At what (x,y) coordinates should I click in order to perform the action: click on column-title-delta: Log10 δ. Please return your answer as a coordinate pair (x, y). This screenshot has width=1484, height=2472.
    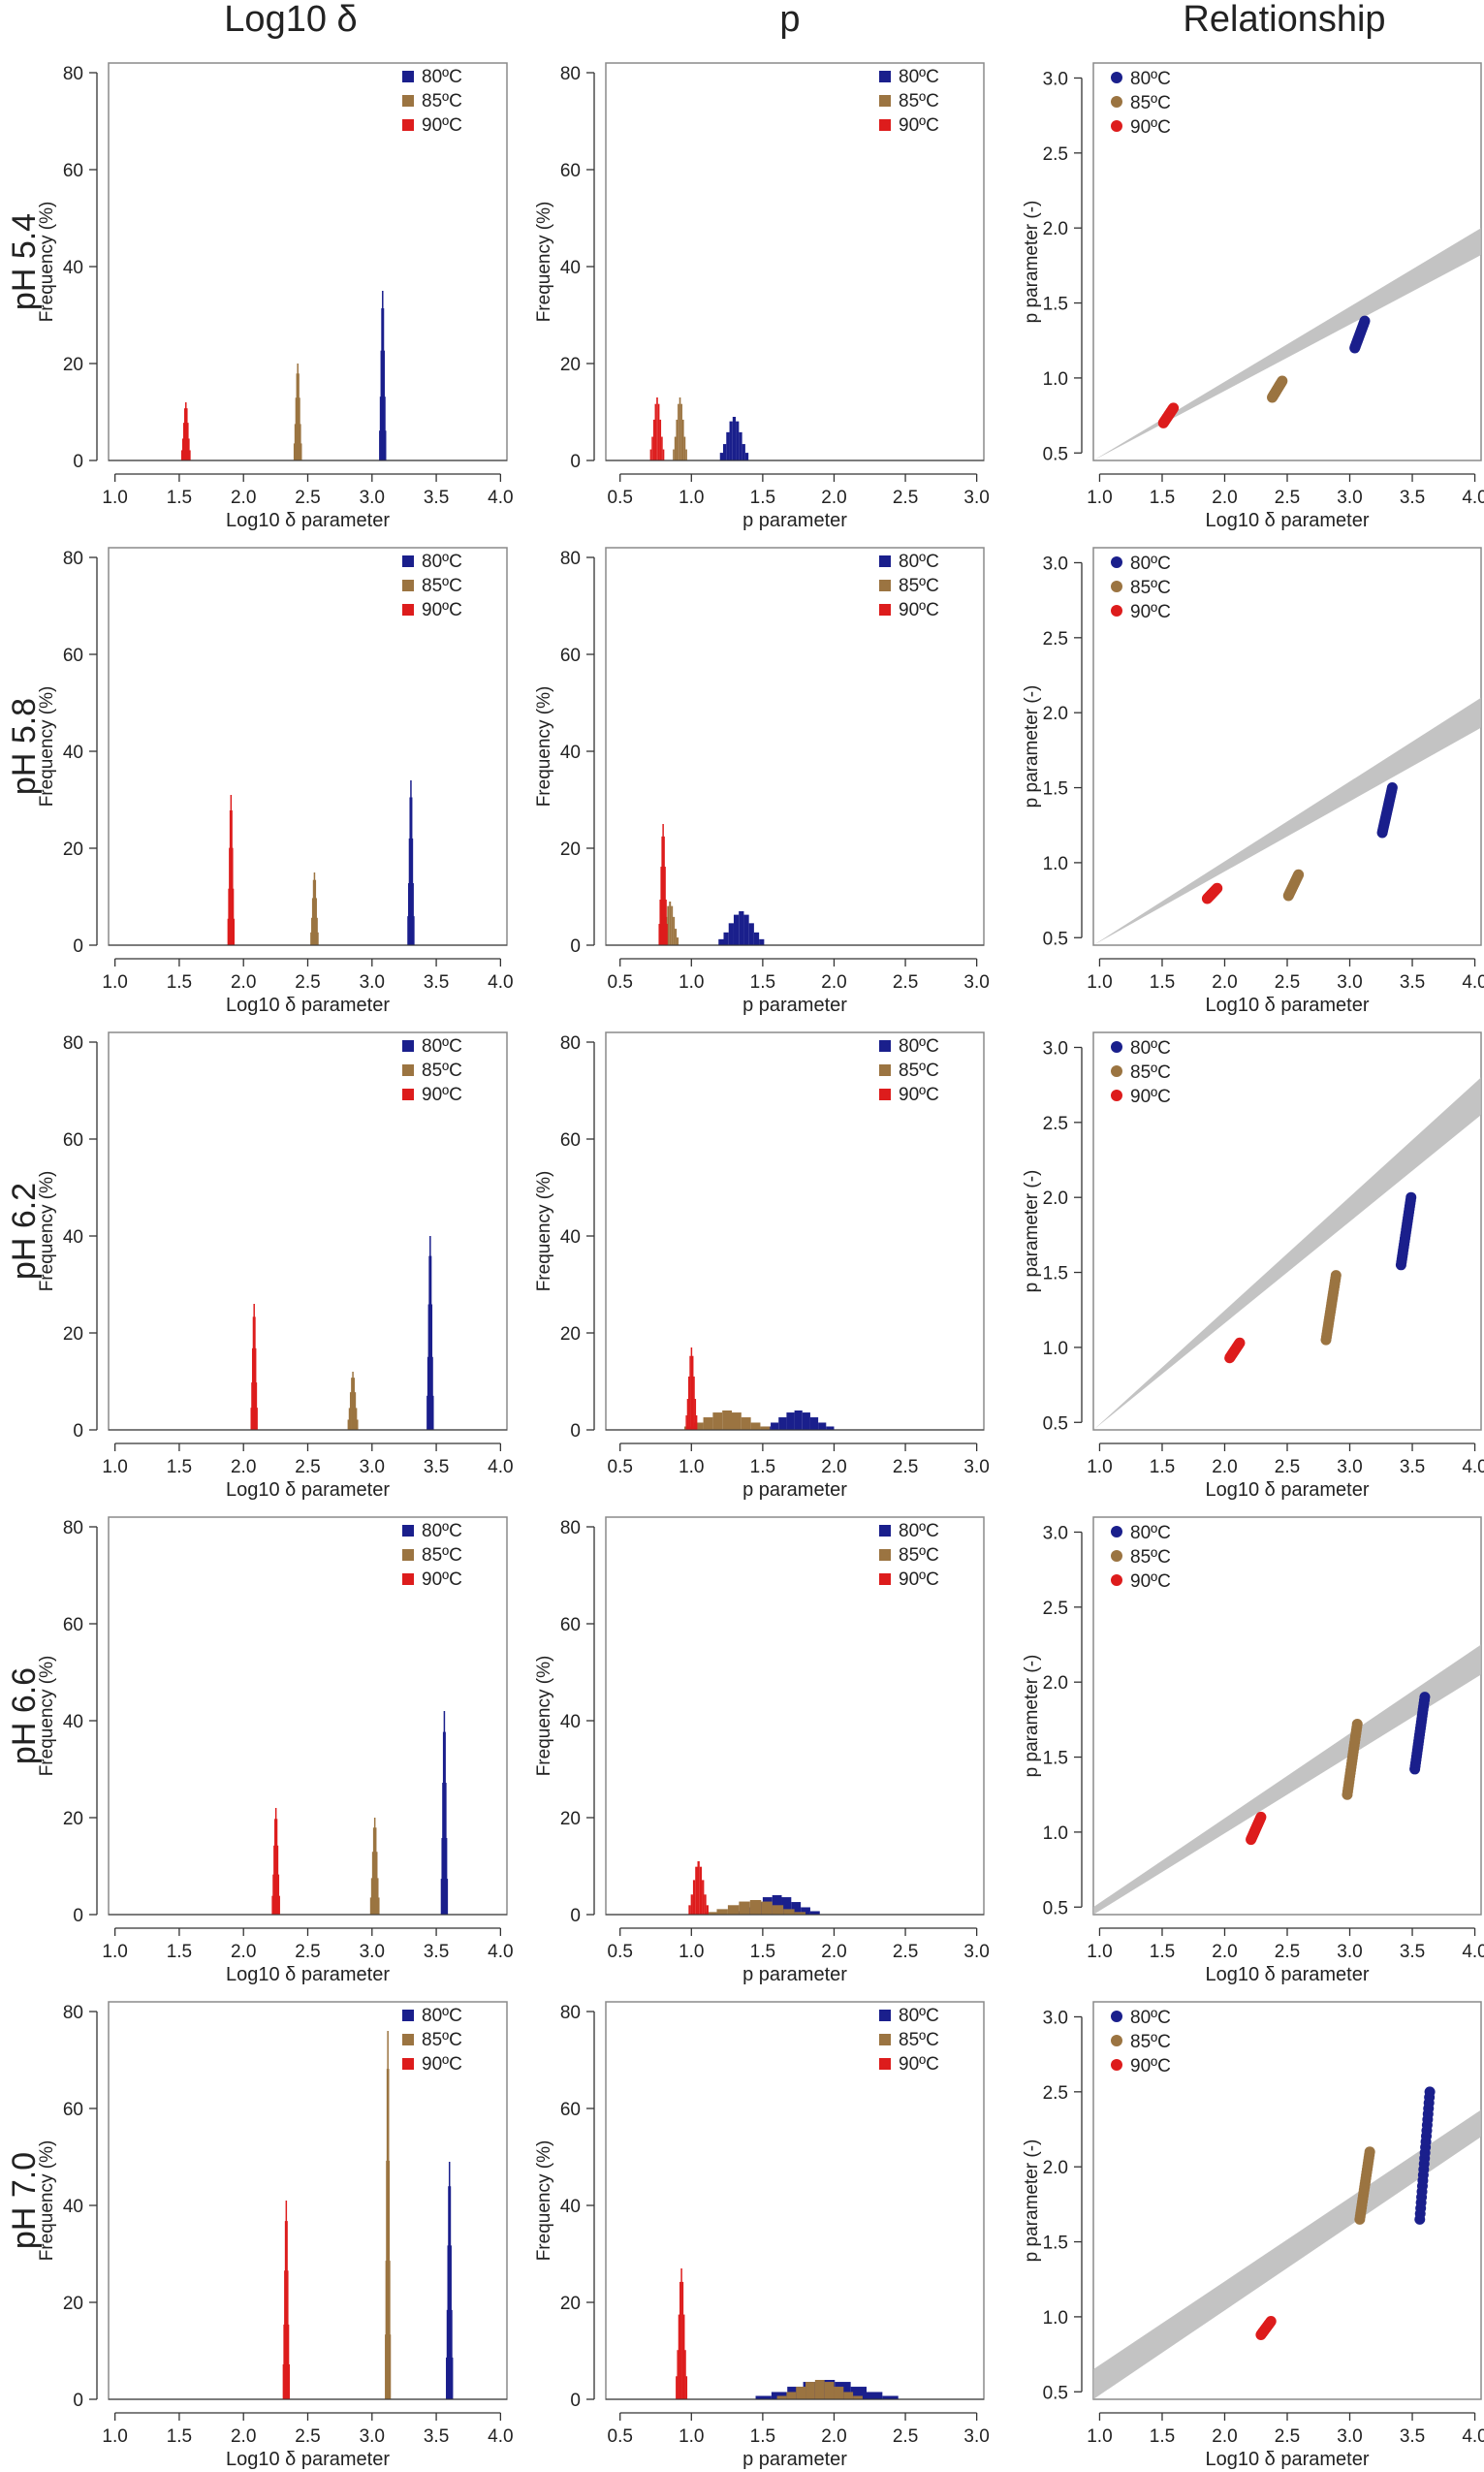
    Looking at the image, I should click on (290, 20).